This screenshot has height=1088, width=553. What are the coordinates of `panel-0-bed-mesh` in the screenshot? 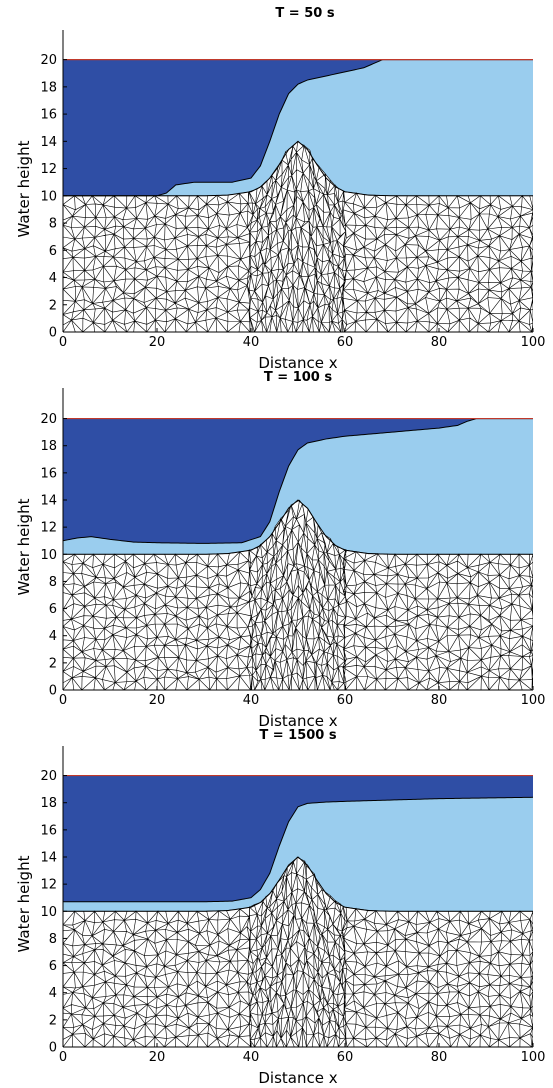 It's located at (298, 236).